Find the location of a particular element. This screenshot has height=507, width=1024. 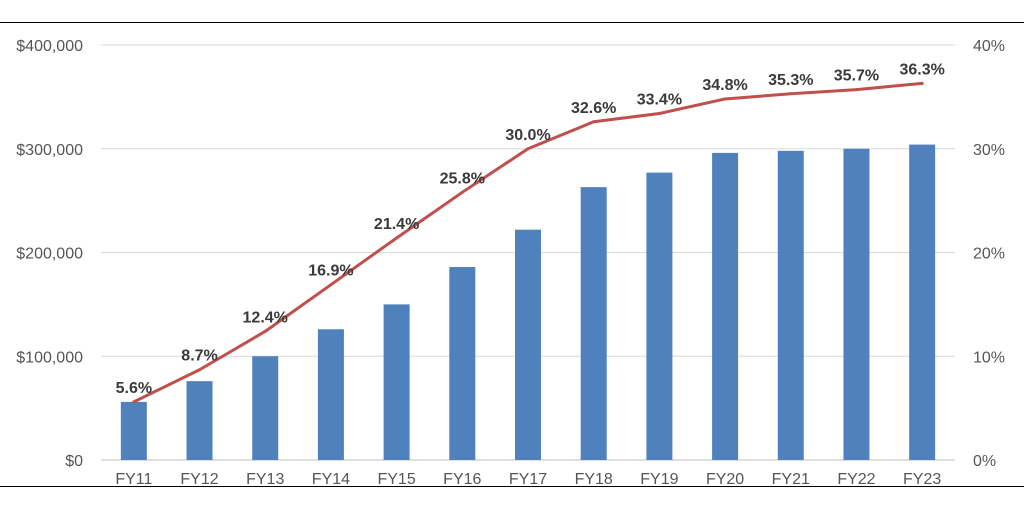

x-tick-label: FY11 is located at coordinates (133, 479).